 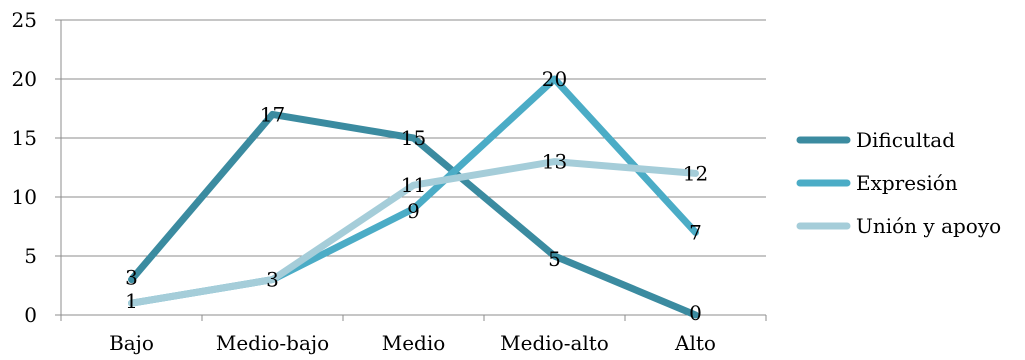 What do you see at coordinates (30, 315) in the screenshot?
I see `y-tick-label-0: 0` at bounding box center [30, 315].